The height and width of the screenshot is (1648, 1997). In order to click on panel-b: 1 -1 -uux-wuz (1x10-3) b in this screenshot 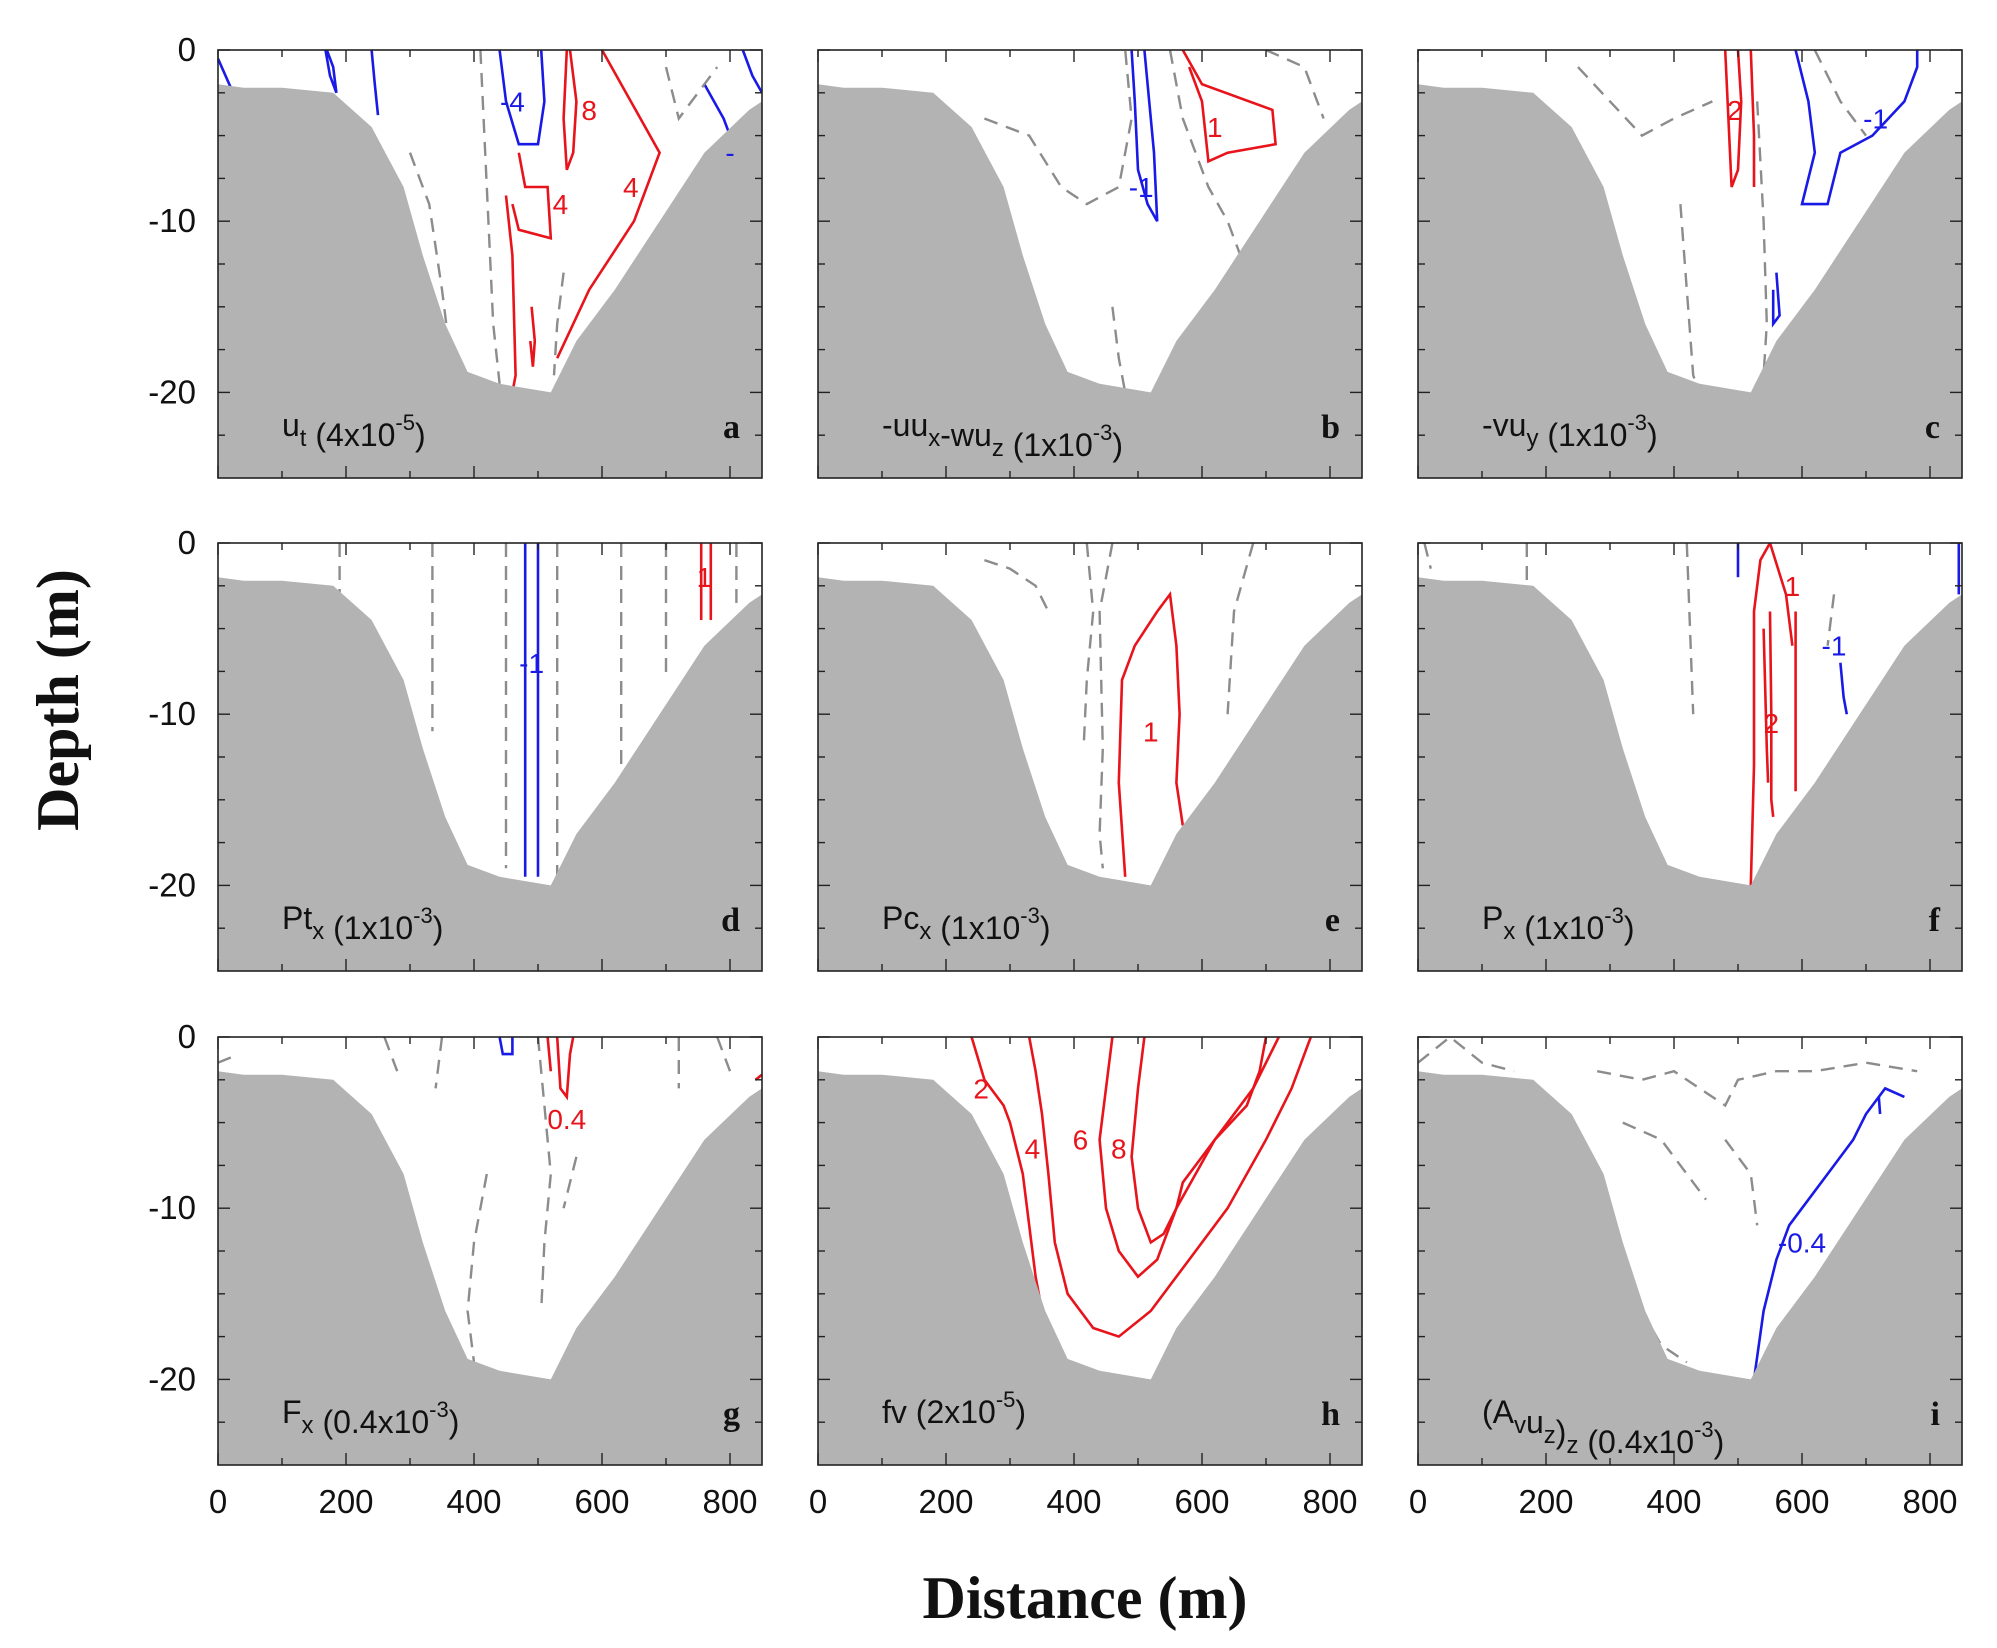, I will do `click(1090, 264)`.